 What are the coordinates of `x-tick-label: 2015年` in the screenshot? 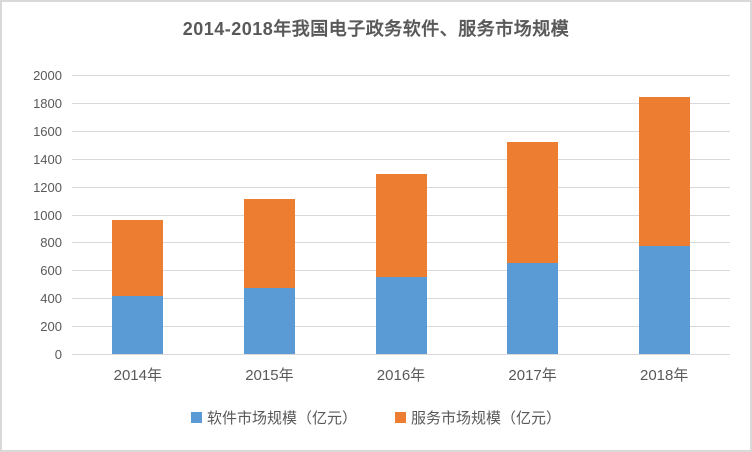 It's located at (269, 375).